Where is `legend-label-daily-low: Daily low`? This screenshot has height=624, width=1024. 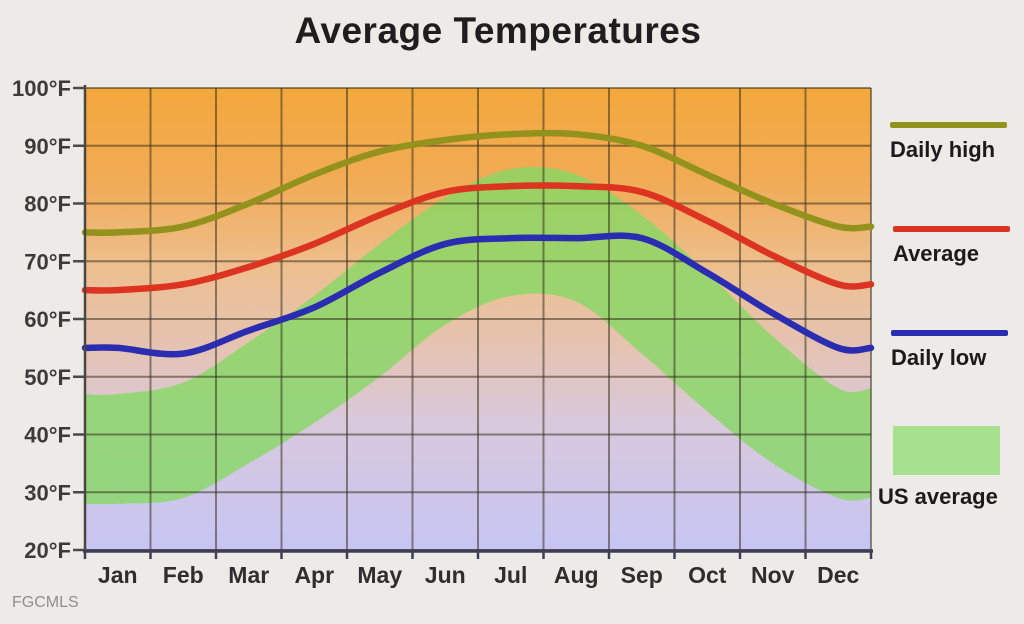 legend-label-daily-low: Daily low is located at coordinates (939, 357).